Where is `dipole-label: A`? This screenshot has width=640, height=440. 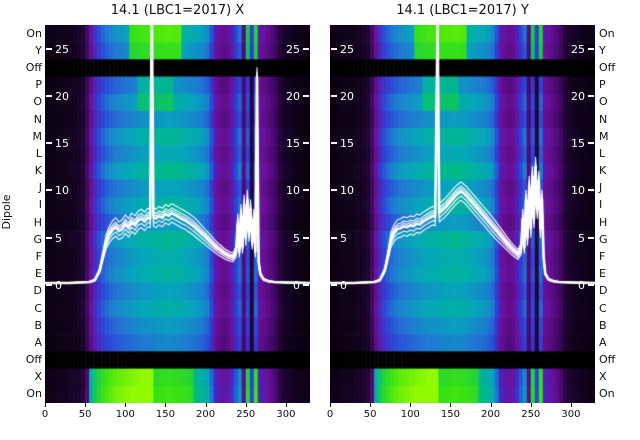 dipole-label: A is located at coordinates (603, 342).